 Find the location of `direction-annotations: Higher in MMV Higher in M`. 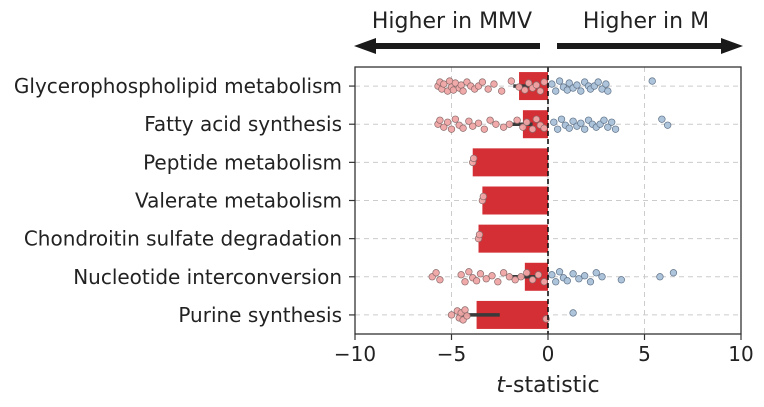

direction-annotations: Higher in MMV Higher in M is located at coordinates (548, 31).